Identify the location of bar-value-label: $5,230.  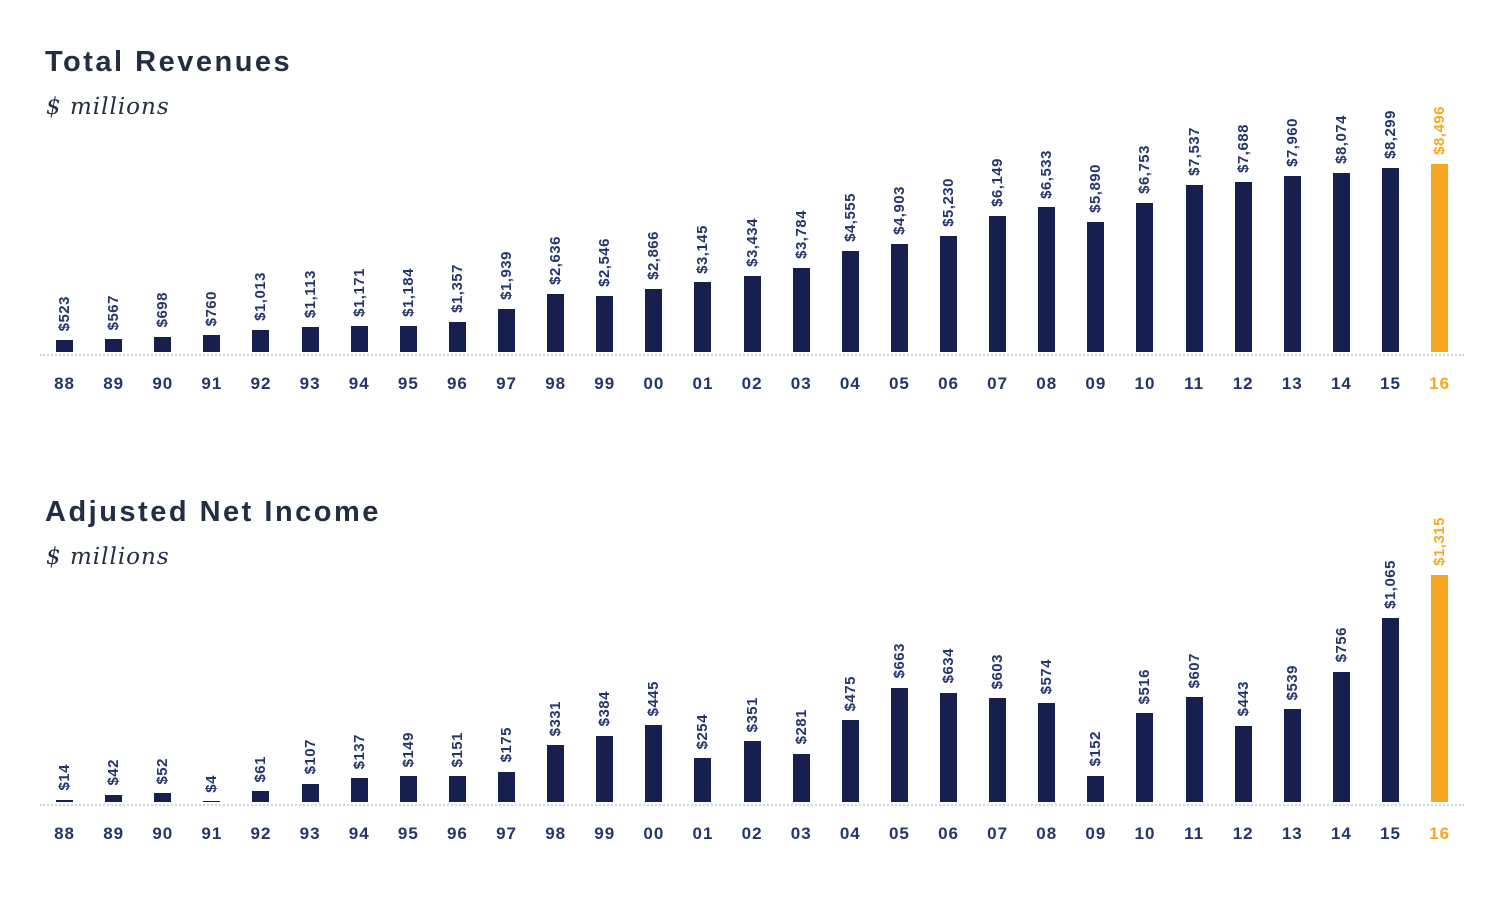
(949, 203).